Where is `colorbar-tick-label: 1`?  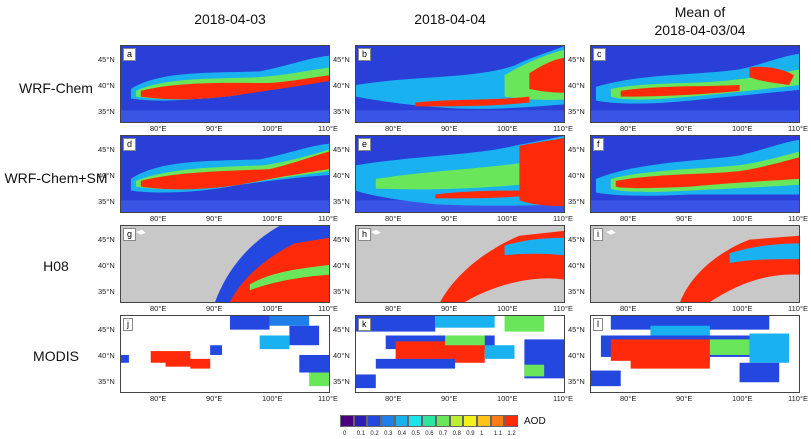
colorbar-tick-label: 1 is located at coordinates (482, 434).